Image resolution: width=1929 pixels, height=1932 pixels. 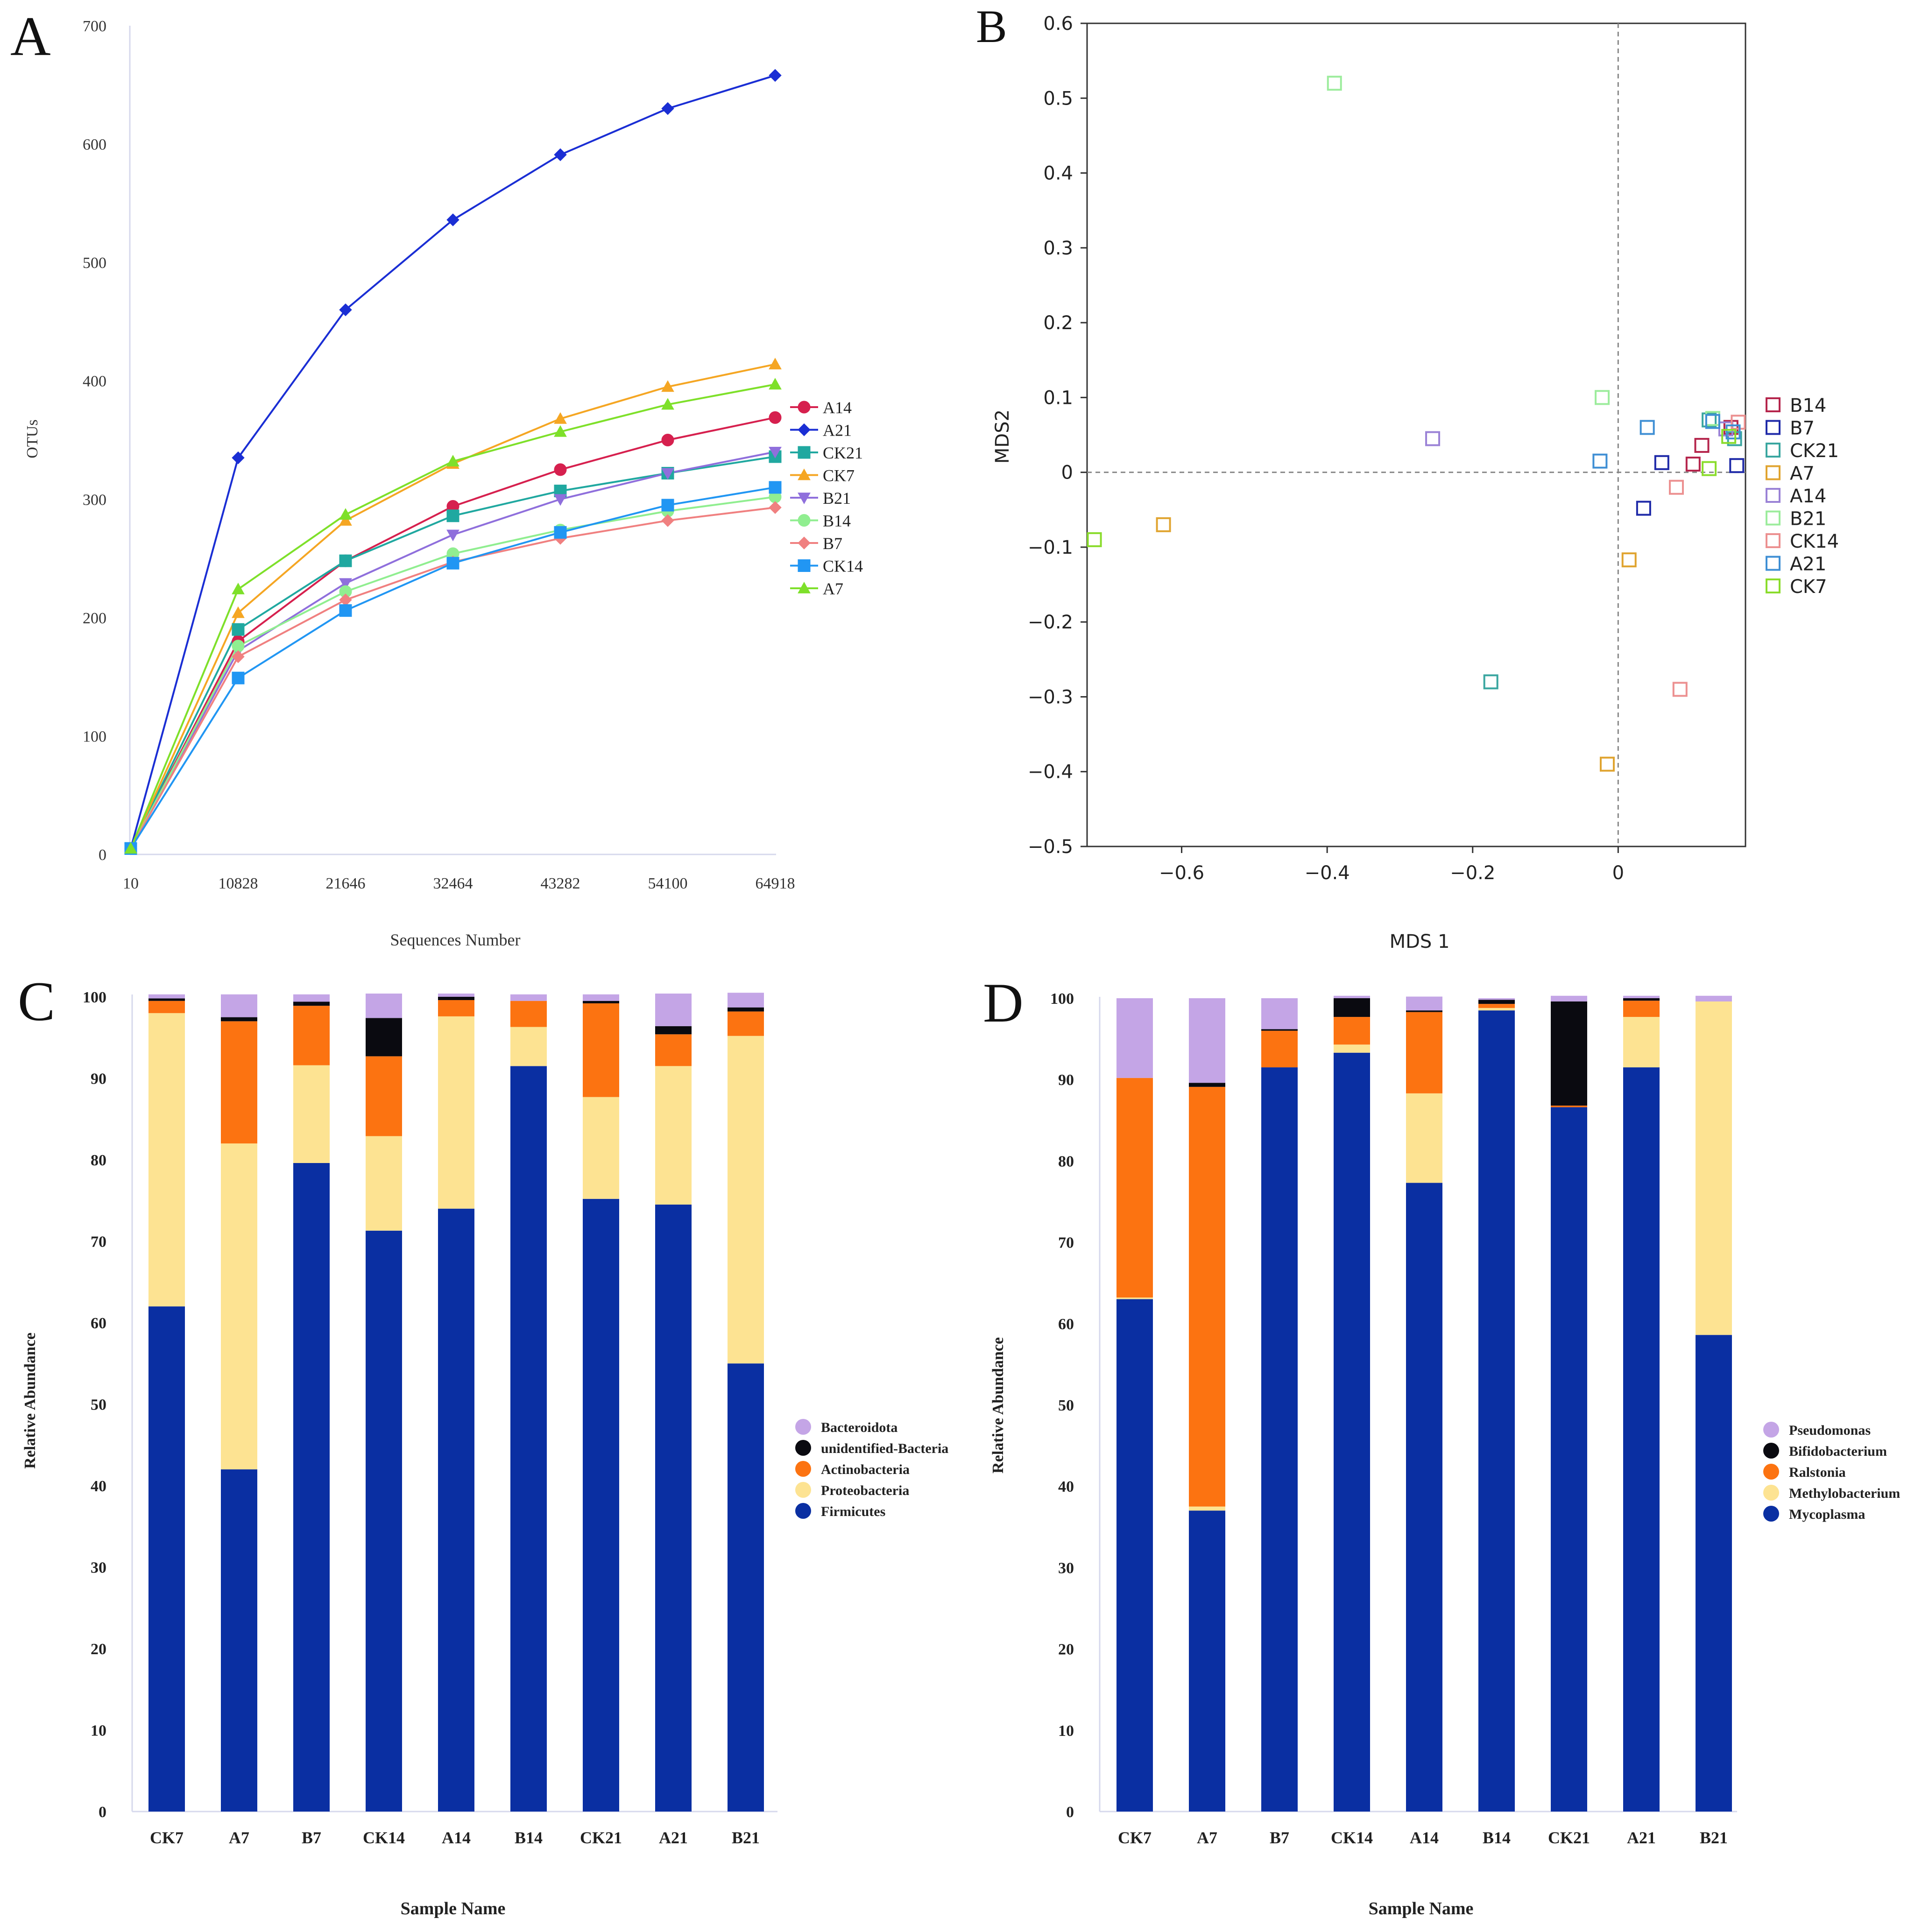 What do you see at coordinates (456, 1837) in the screenshot?
I see `panel-c-x-tick-label: A14` at bounding box center [456, 1837].